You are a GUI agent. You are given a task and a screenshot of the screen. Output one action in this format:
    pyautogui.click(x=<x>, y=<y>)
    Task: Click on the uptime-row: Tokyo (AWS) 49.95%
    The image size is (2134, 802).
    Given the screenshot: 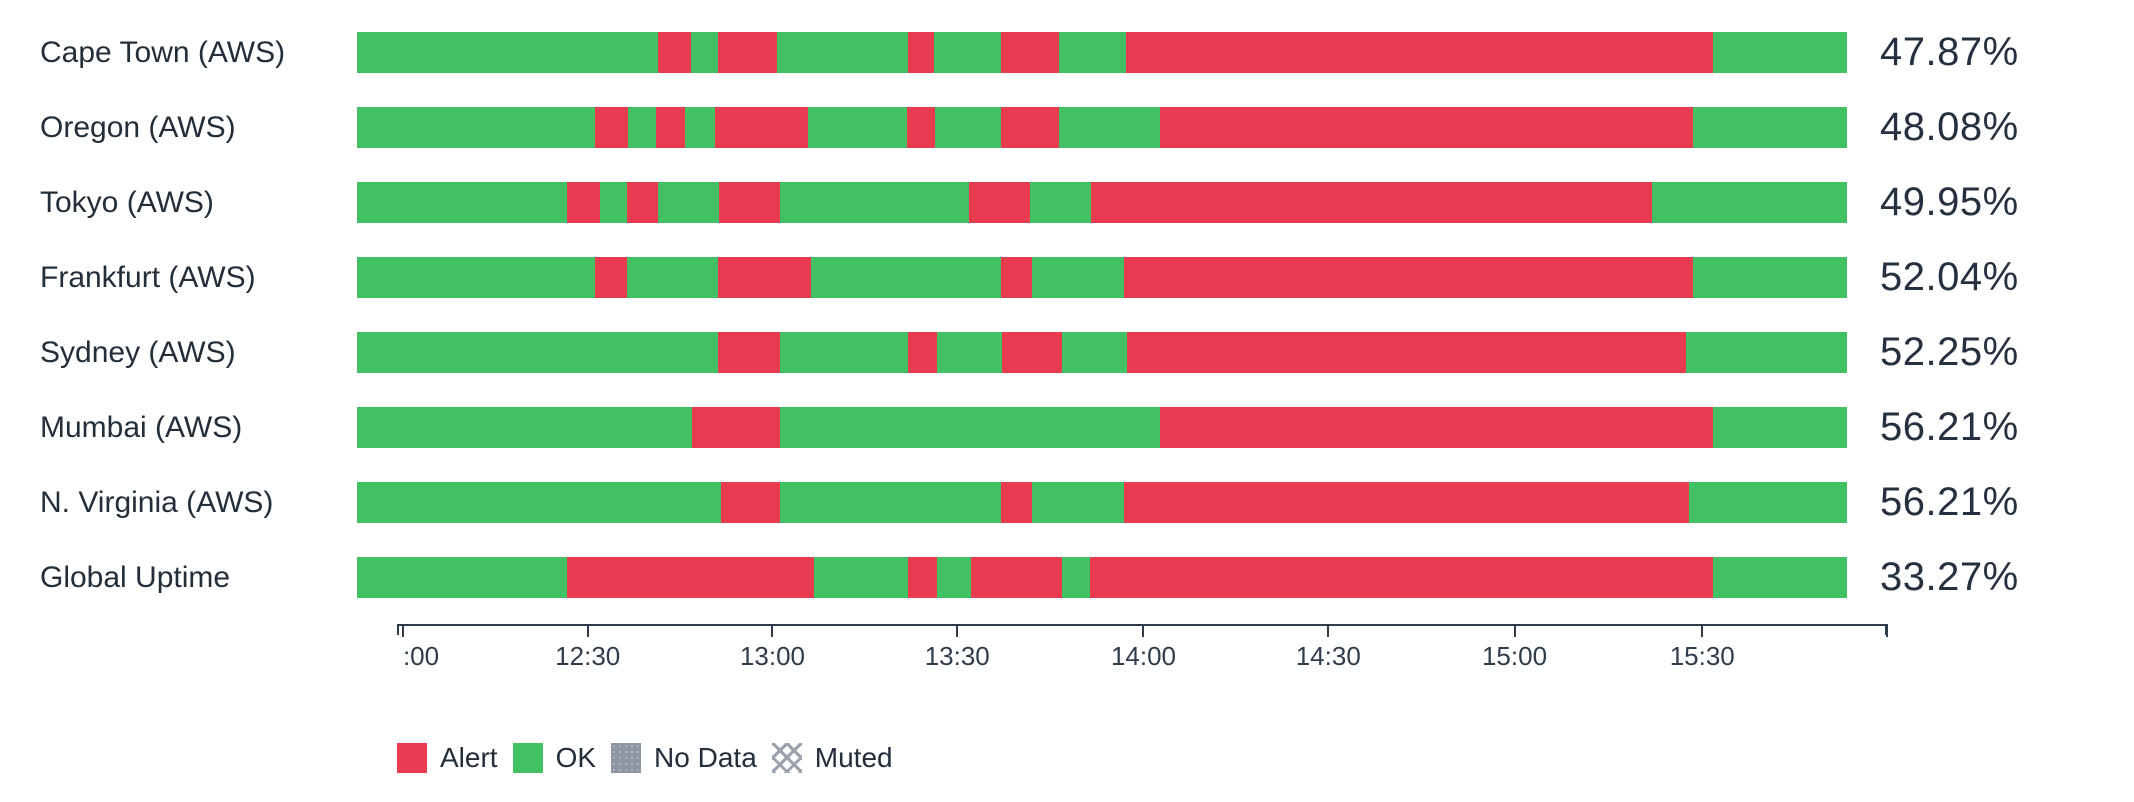 What is the action you would take?
    pyautogui.click(x=1067, y=202)
    